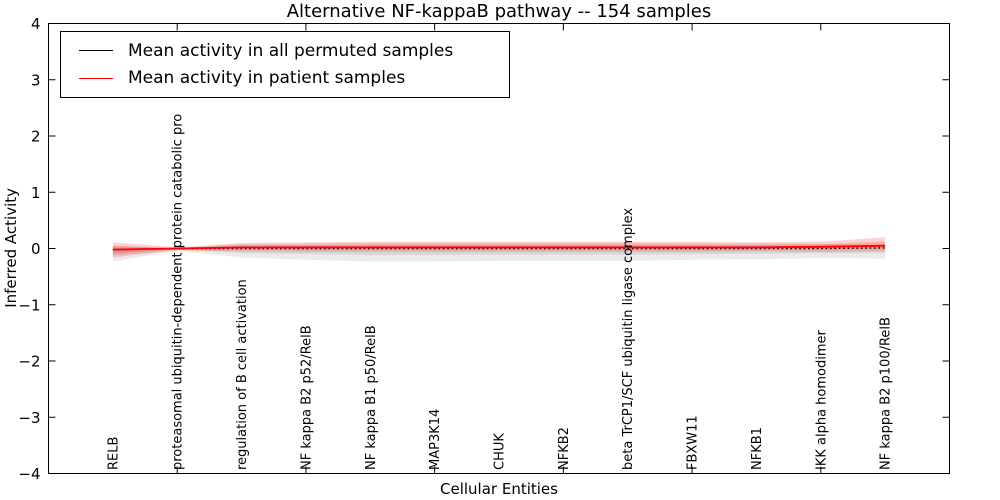  I want to click on legend-label: Mean activity in patient samples, so click(267, 78).